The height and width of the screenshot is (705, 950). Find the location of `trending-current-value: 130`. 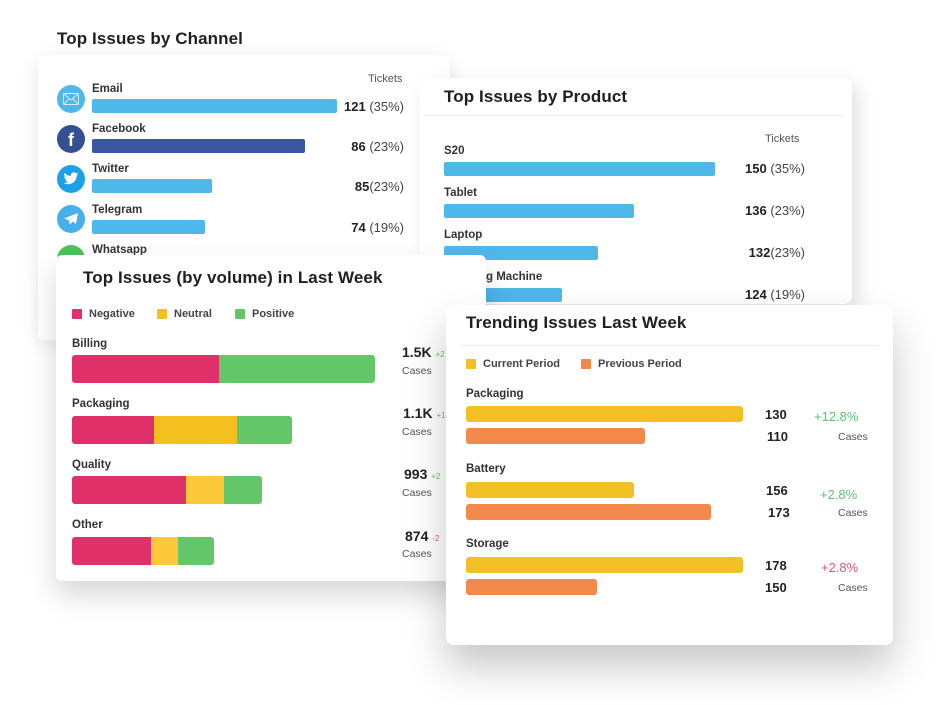

trending-current-value: 130 is located at coordinates (776, 414).